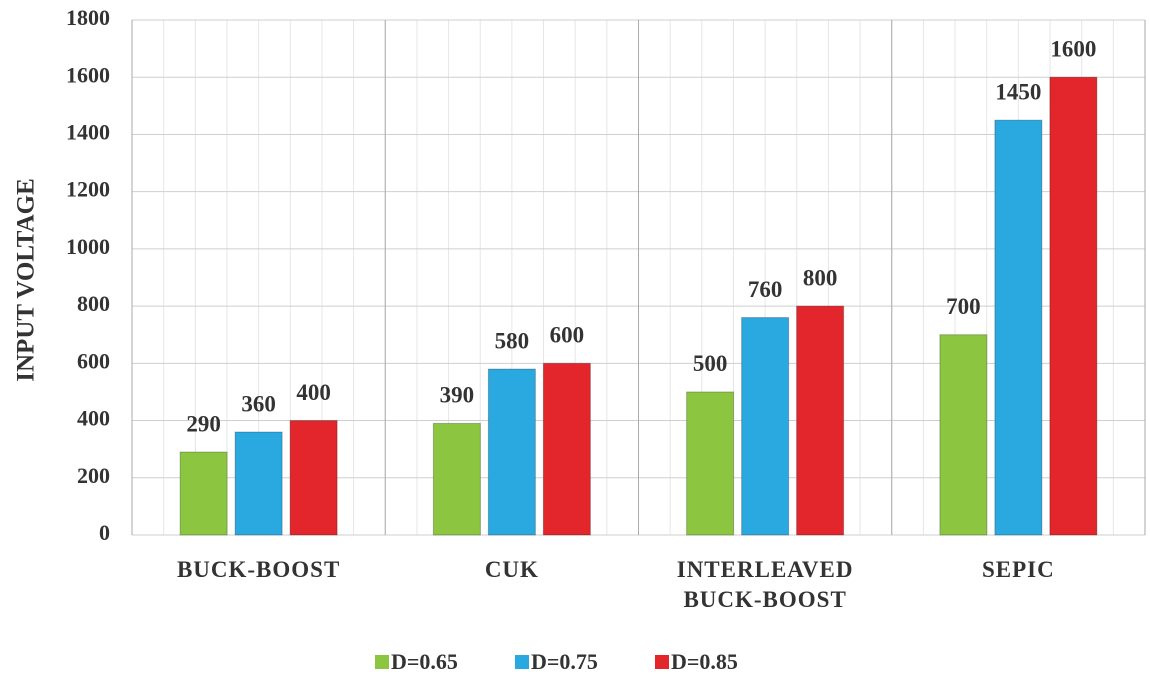 The width and height of the screenshot is (1150, 685). I want to click on y-tick-label: 0, so click(104, 532).